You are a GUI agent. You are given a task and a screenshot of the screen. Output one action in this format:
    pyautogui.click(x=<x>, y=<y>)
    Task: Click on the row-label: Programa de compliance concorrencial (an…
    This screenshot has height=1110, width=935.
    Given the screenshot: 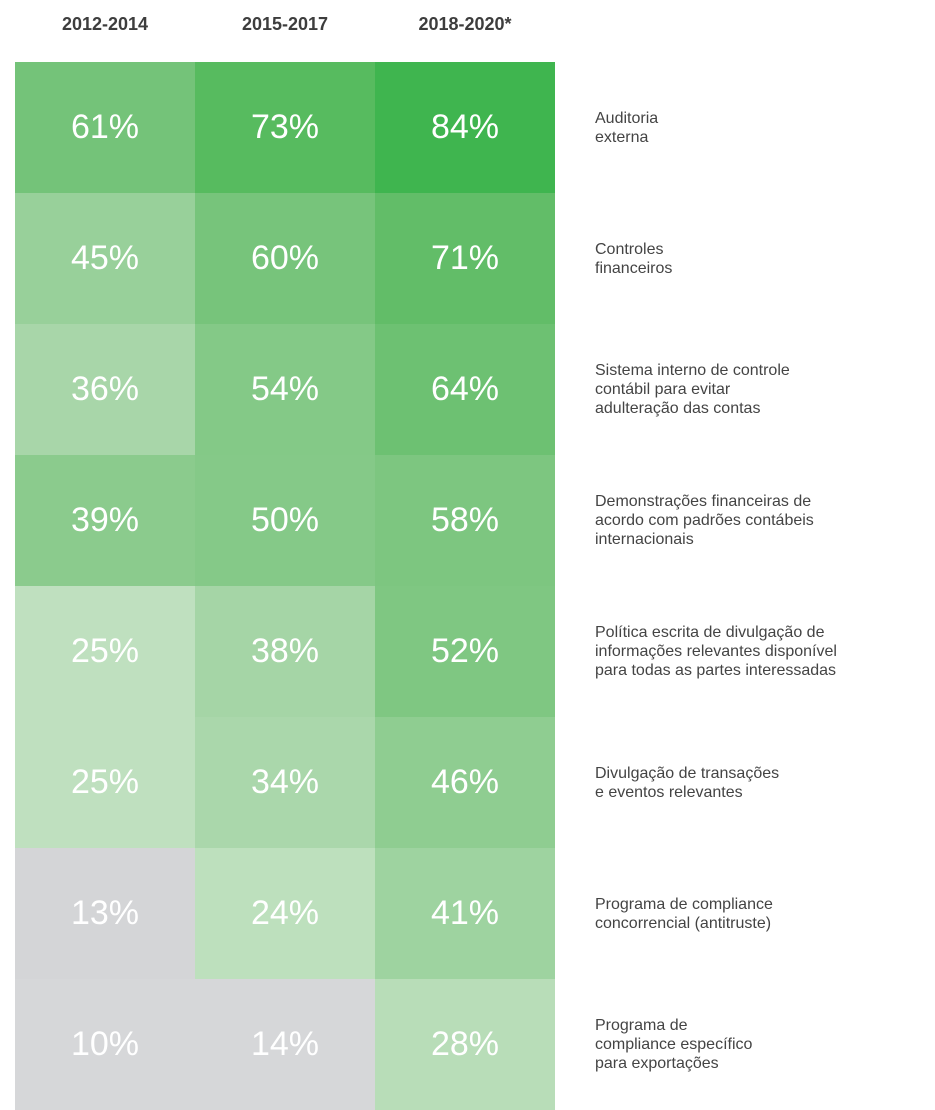 What is the action you would take?
    pyautogui.click(x=684, y=913)
    